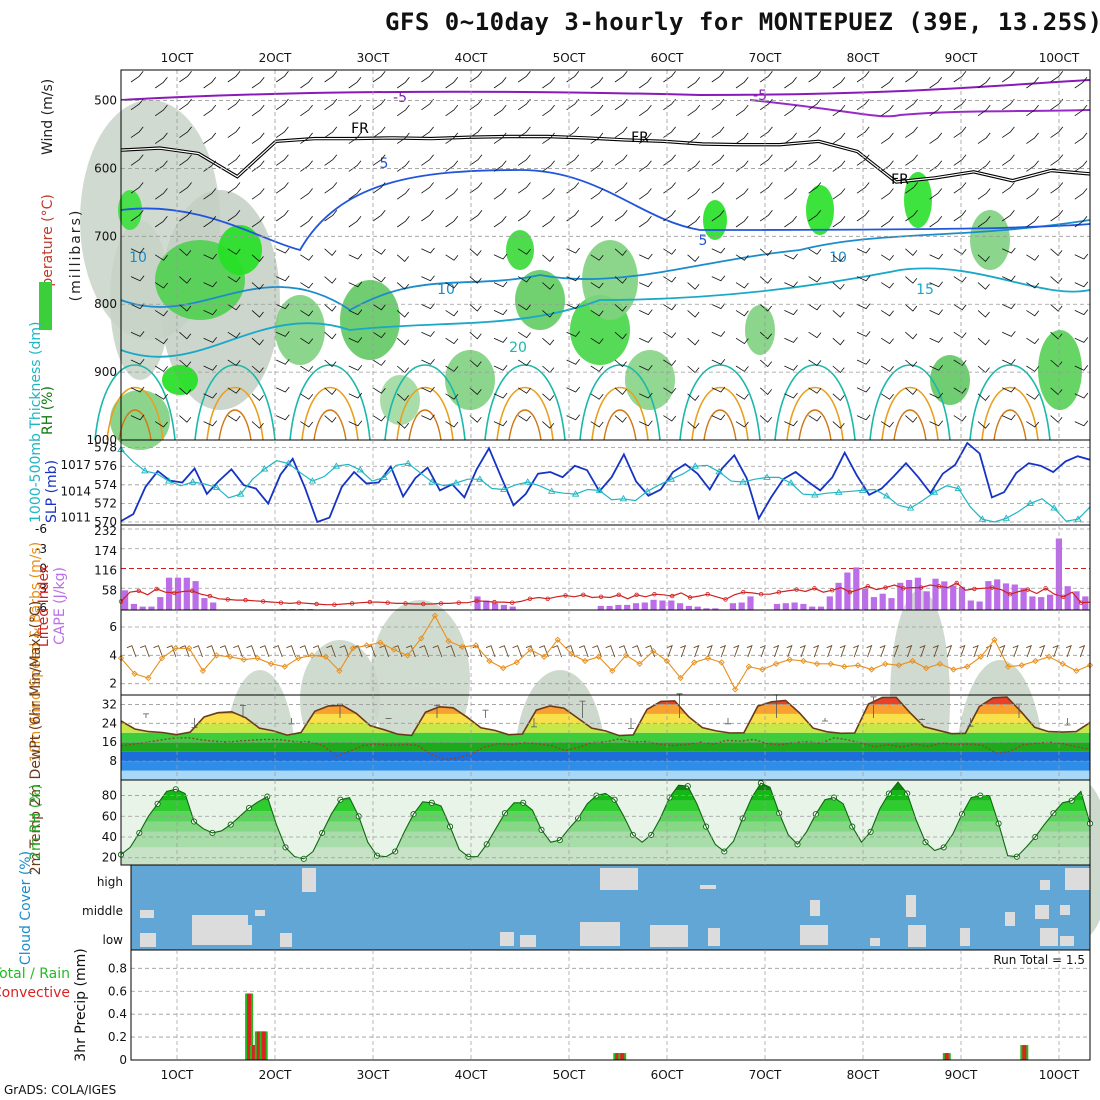  What do you see at coordinates (48, 117) in the screenshot?
I see `wind-legend-label: Wind (m/s)` at bounding box center [48, 117].